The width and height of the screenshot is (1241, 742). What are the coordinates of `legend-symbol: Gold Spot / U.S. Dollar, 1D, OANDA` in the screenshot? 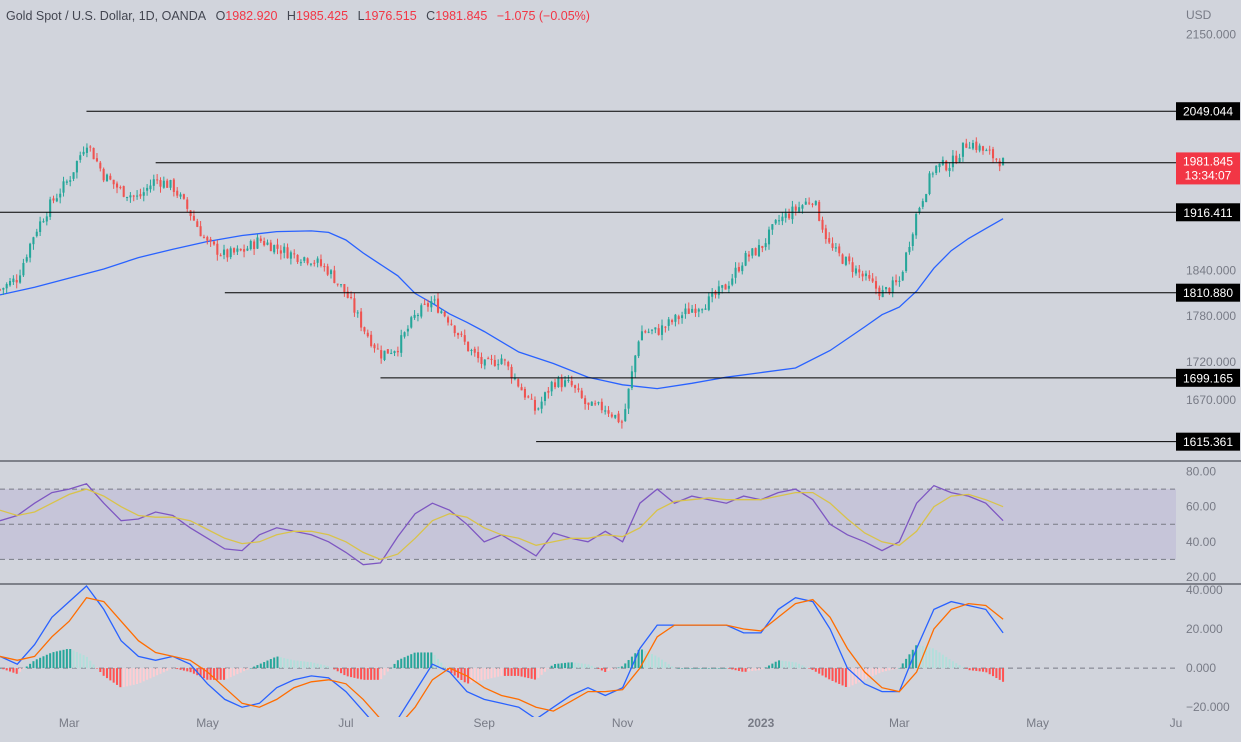 It's located at (106, 16).